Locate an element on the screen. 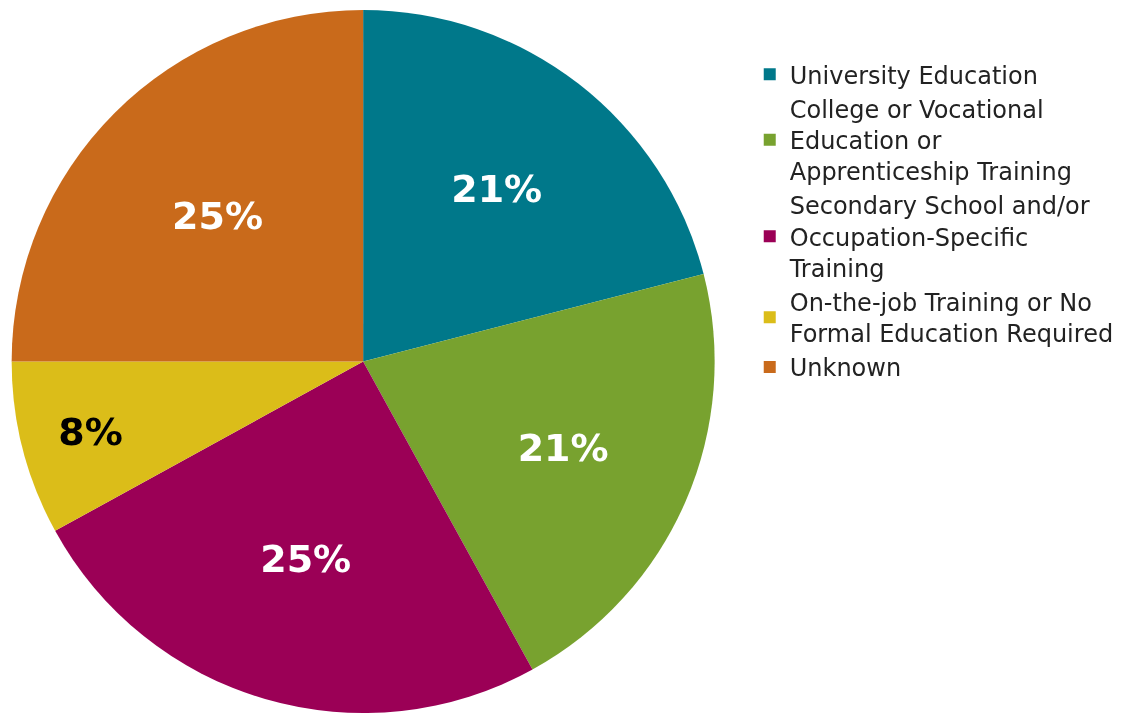 This screenshot has height=718, width=1147. legend-label: University Education is located at coordinates (913, 75).